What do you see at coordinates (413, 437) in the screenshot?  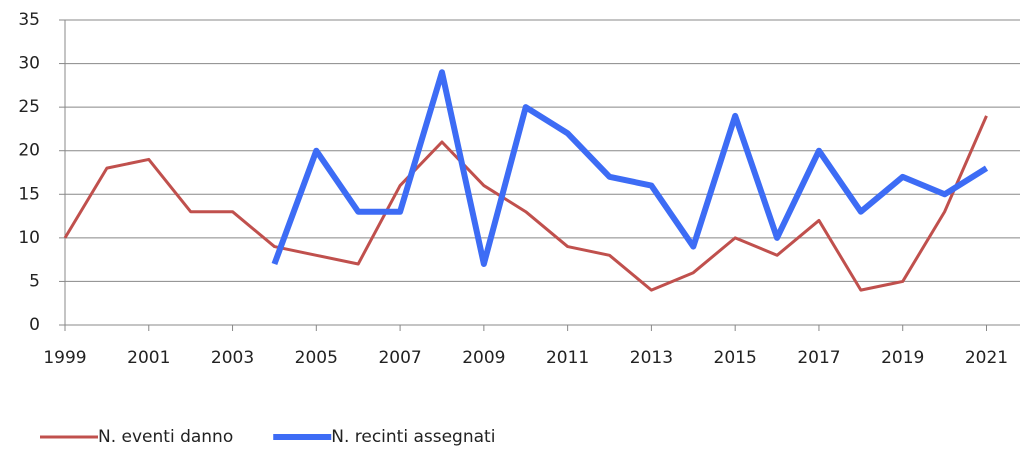 I see `legend-label: N. recinti assegnati` at bounding box center [413, 437].